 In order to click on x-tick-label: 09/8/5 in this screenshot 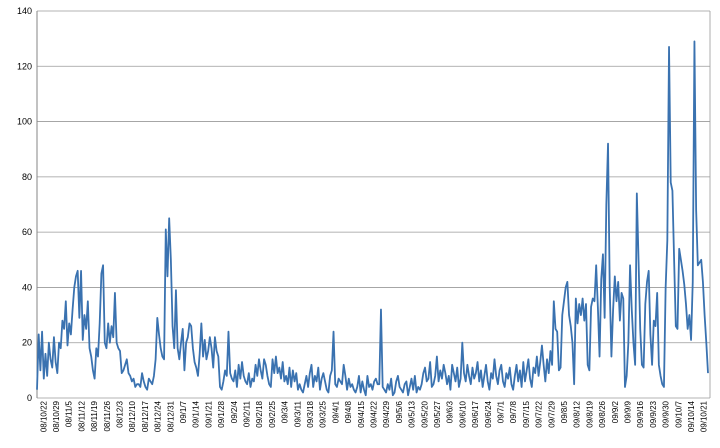, I will do `click(564, 411)`.